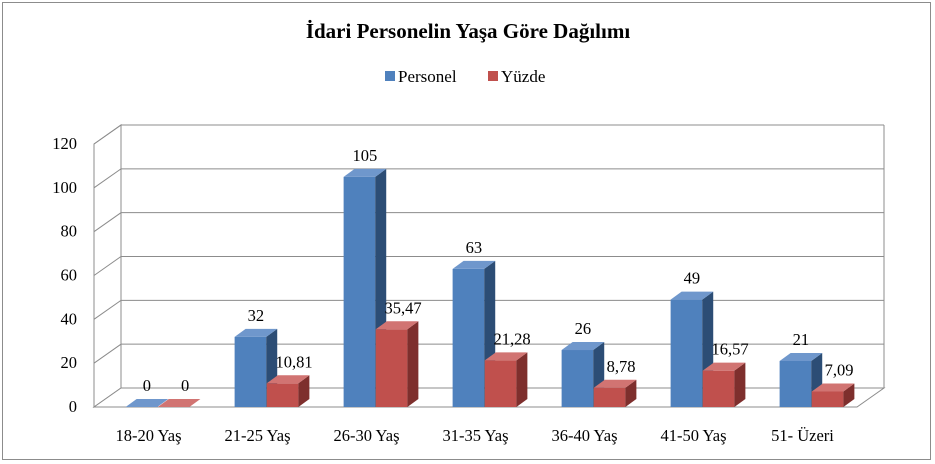  I want to click on x-category-label: 41-50 Yaş, so click(693, 435).